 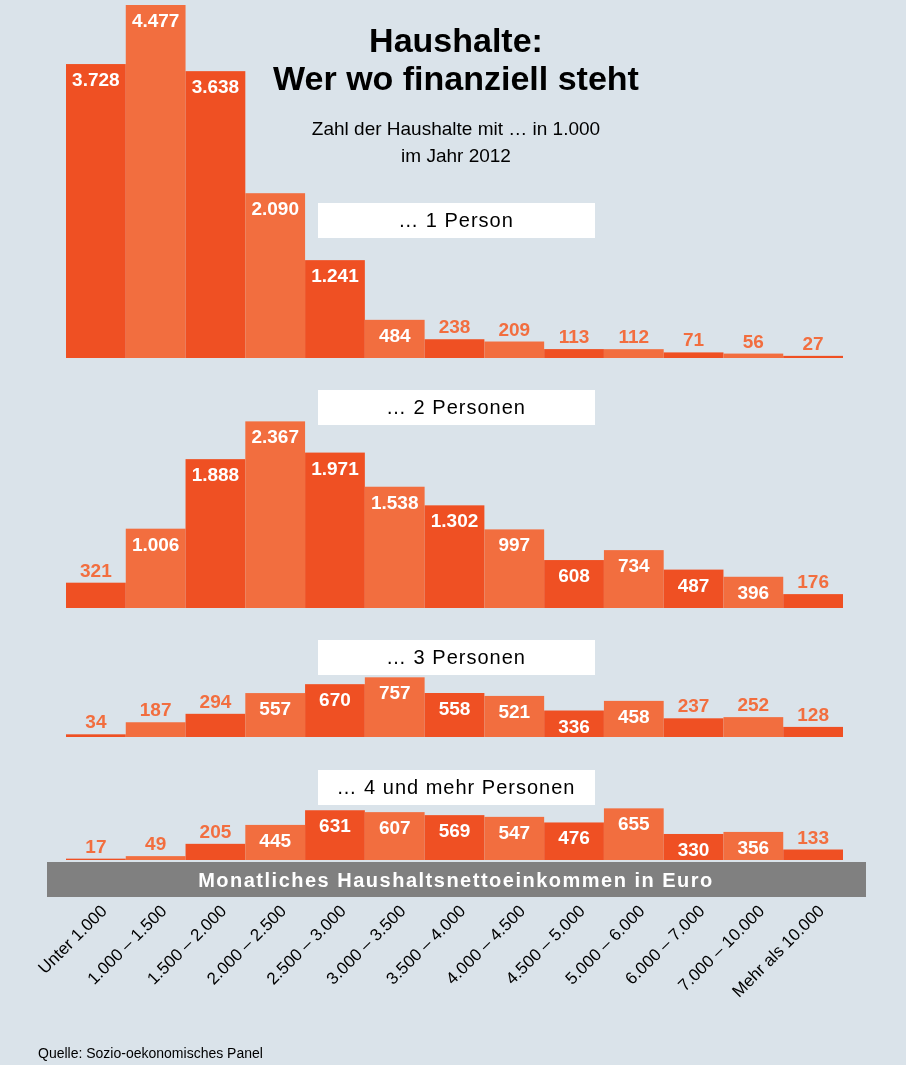 I want to click on data-label: 558, so click(x=454, y=708).